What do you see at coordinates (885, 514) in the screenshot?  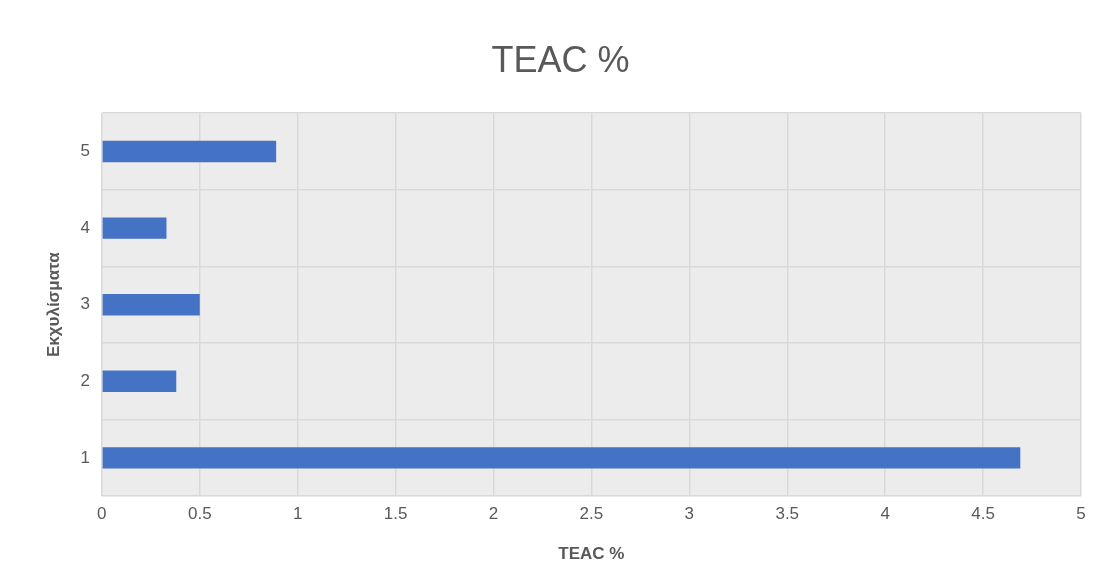 I see `x-tick-label: 4` at bounding box center [885, 514].